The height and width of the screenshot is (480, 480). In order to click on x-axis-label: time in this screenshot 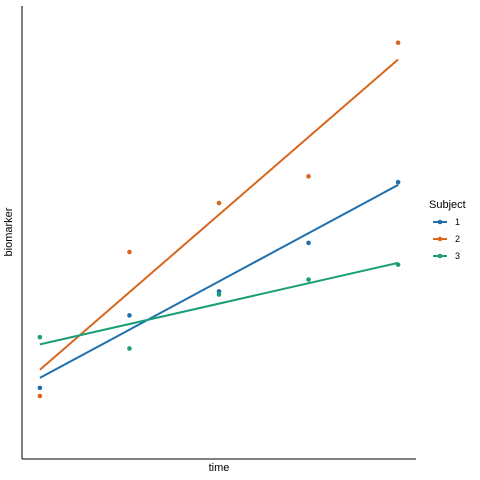, I will do `click(219, 468)`.